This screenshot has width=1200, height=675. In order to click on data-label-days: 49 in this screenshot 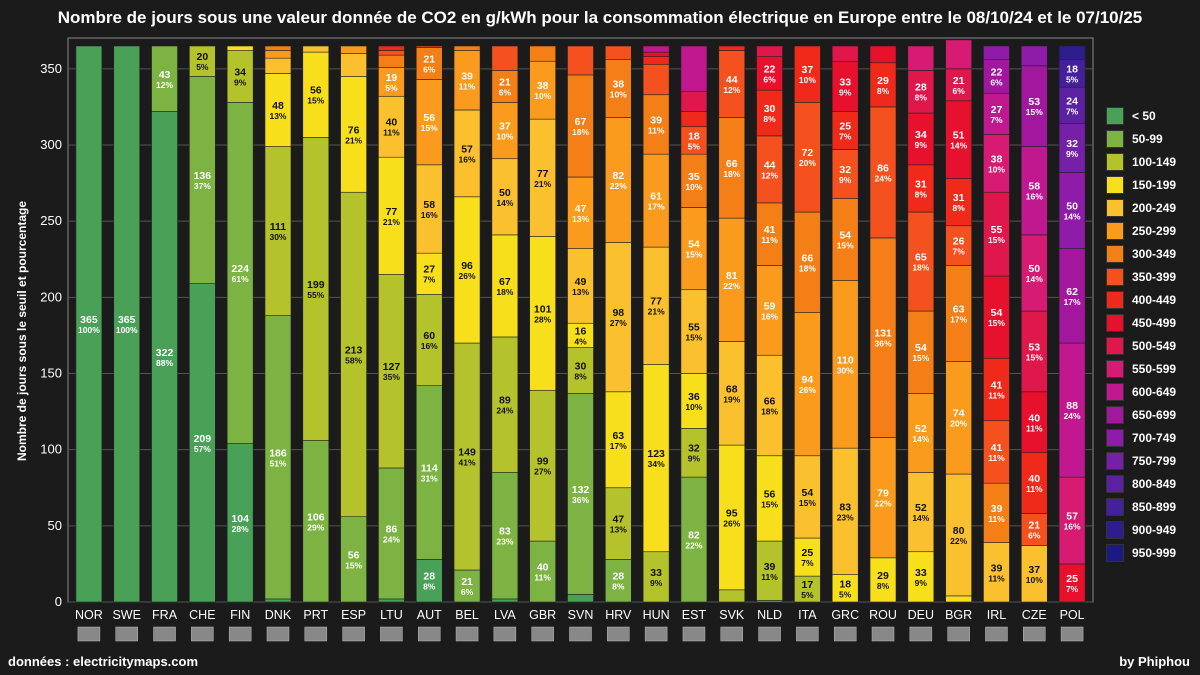, I will do `click(581, 282)`.